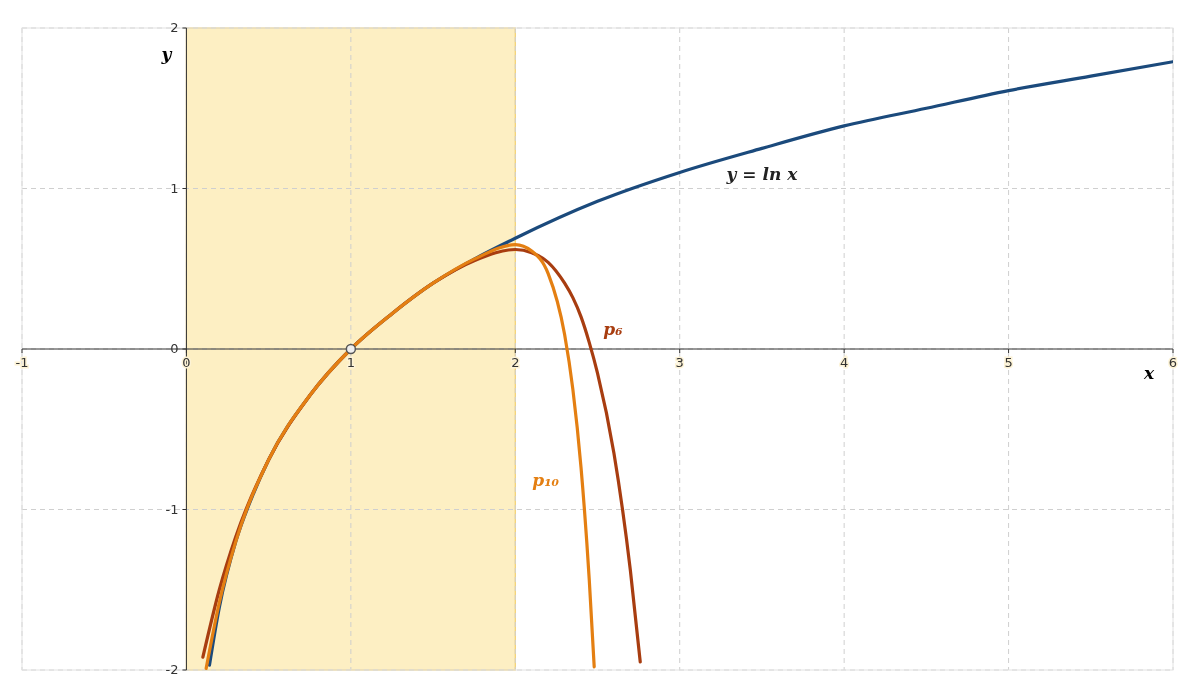  What do you see at coordinates (172, 669) in the screenshot?
I see `y-tick-label: -2` at bounding box center [172, 669].